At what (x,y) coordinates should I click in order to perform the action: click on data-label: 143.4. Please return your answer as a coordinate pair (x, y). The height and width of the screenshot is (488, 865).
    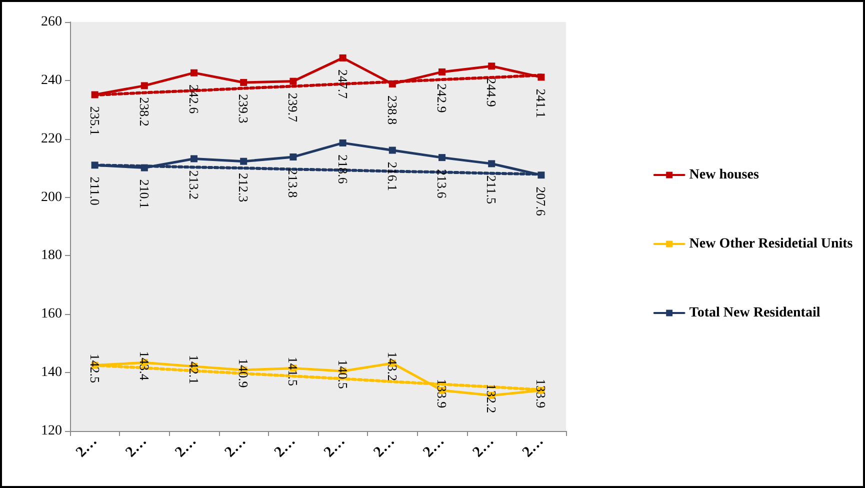
    Looking at the image, I should click on (144, 366).